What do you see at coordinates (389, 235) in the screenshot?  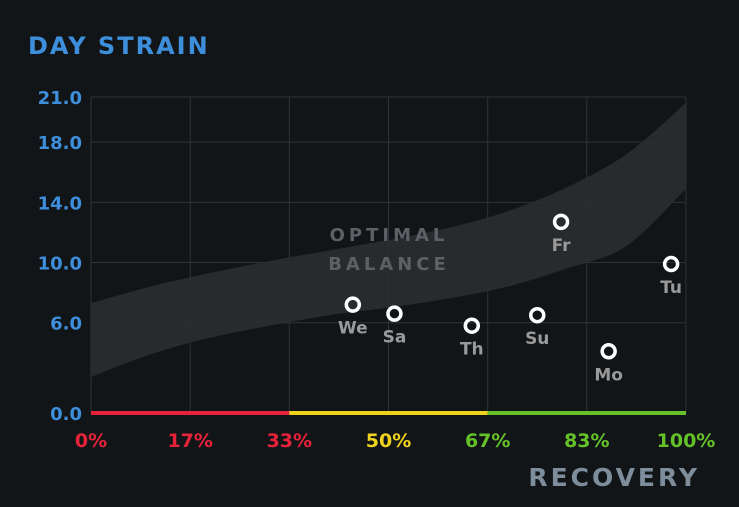 I see `optimal-balance-label: OPTIMAL` at bounding box center [389, 235].